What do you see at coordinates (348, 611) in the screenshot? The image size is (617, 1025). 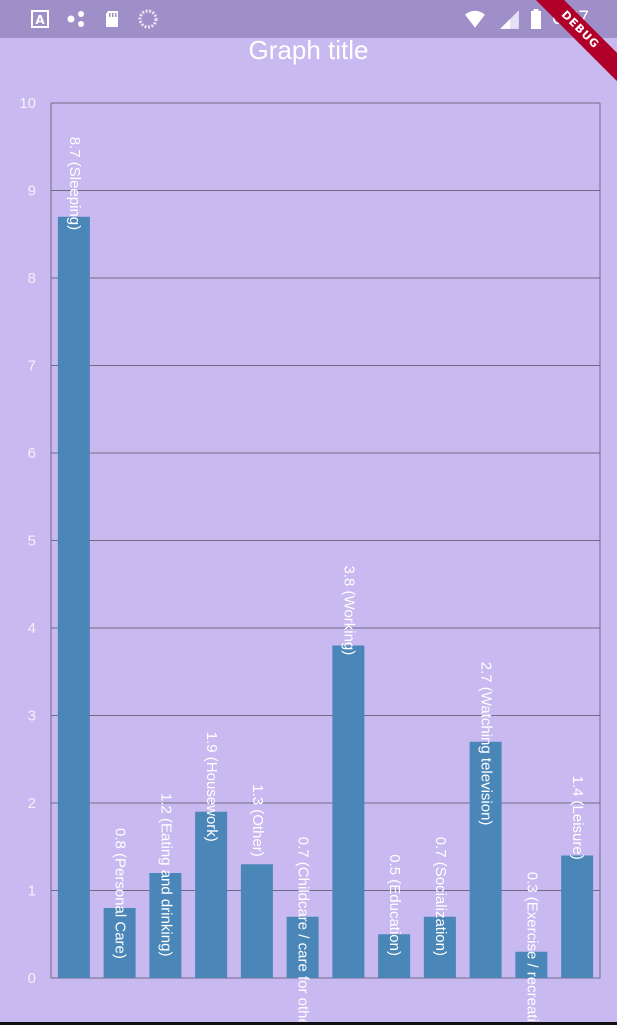 I see `data-label: 3.8 (Working)` at bounding box center [348, 611].